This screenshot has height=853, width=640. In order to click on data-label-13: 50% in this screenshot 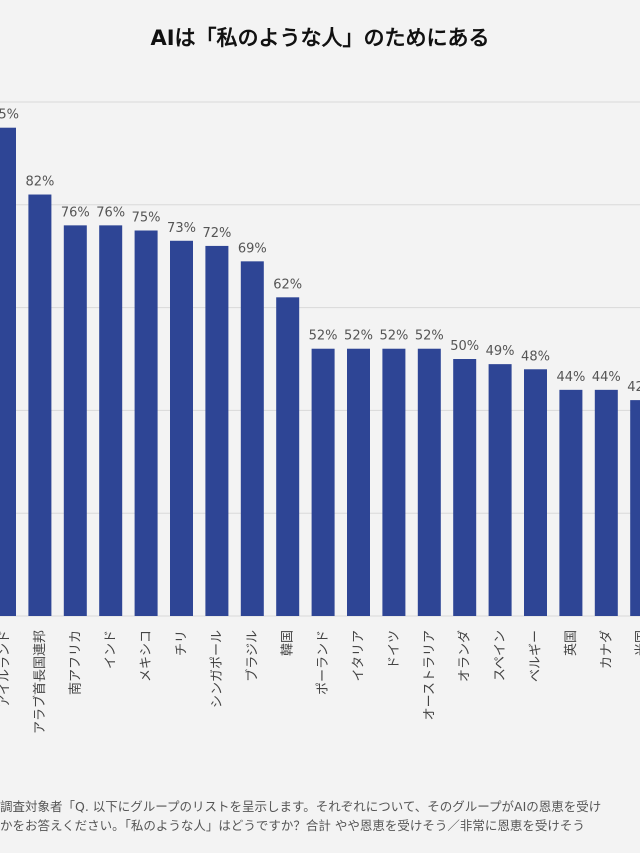, I will do `click(464, 346)`.